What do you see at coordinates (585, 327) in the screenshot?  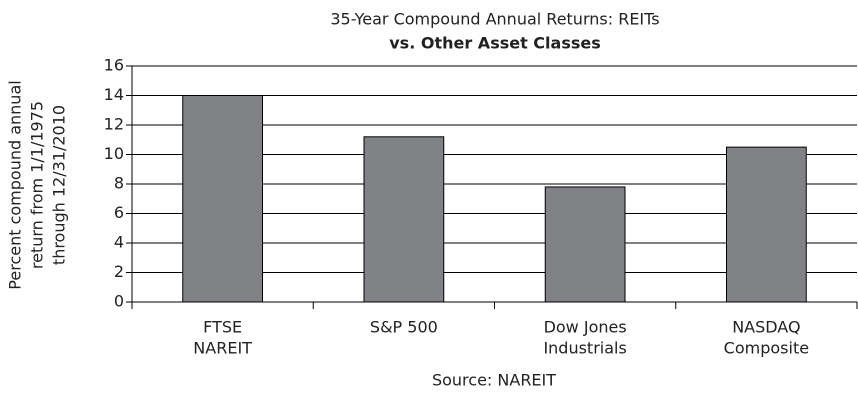 I see `x-tick-label: Dow Jones` at bounding box center [585, 327].